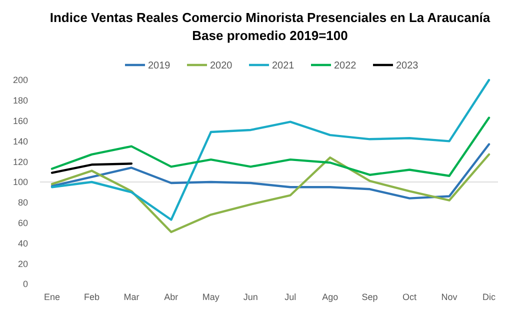  What do you see at coordinates (92, 297) in the screenshot?
I see `x-tick-label: Feb` at bounding box center [92, 297].